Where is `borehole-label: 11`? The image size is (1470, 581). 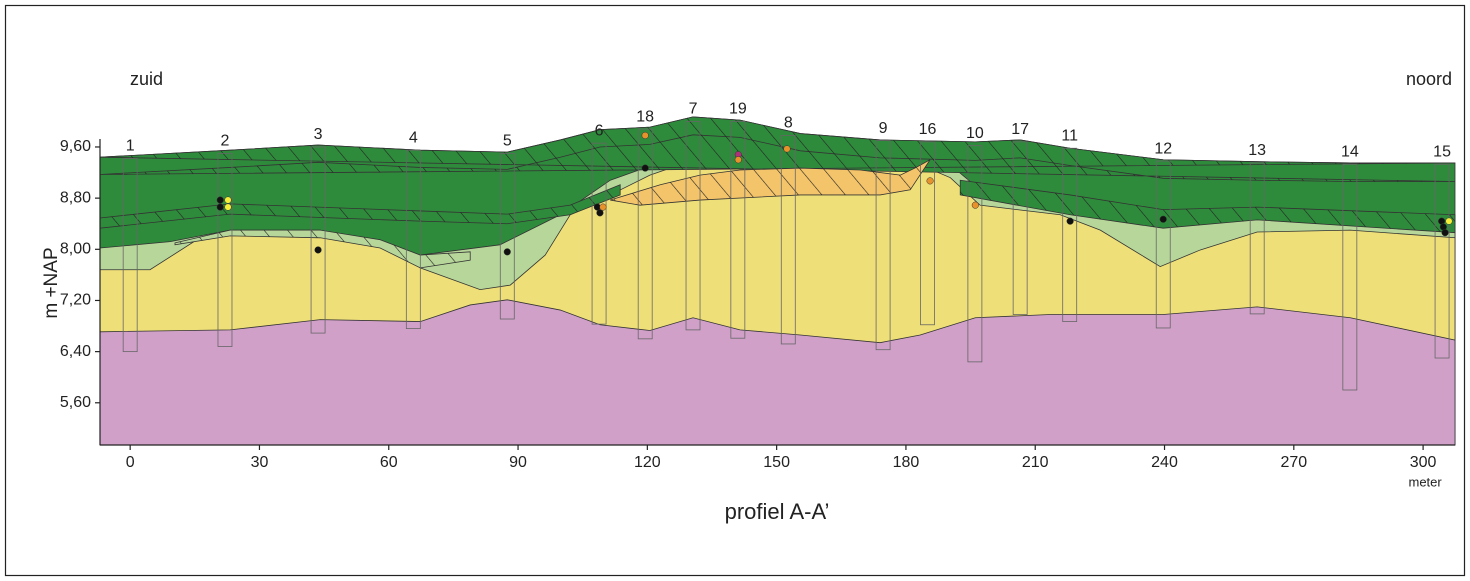 borehole-label: 11 is located at coordinates (1069, 135).